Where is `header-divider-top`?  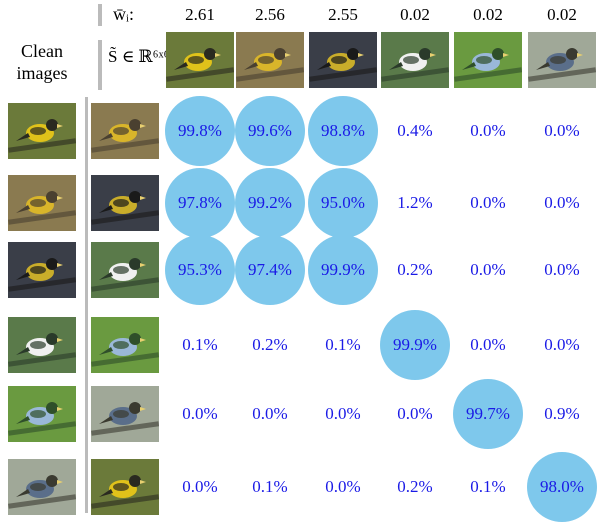 header-divider-top is located at coordinates (100, 15).